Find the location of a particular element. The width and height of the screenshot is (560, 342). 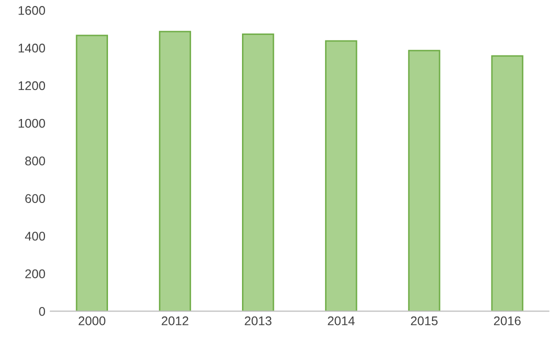

y-tick-label: 0 is located at coordinates (42, 311).